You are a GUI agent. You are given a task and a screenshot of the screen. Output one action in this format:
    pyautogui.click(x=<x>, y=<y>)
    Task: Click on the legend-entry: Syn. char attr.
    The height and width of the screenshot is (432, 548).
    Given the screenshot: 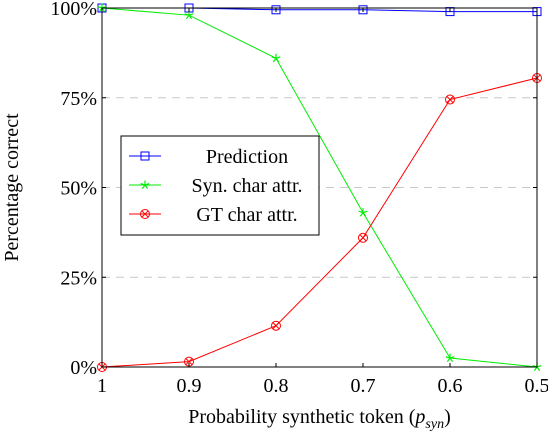 What is the action you would take?
    pyautogui.click(x=216, y=186)
    